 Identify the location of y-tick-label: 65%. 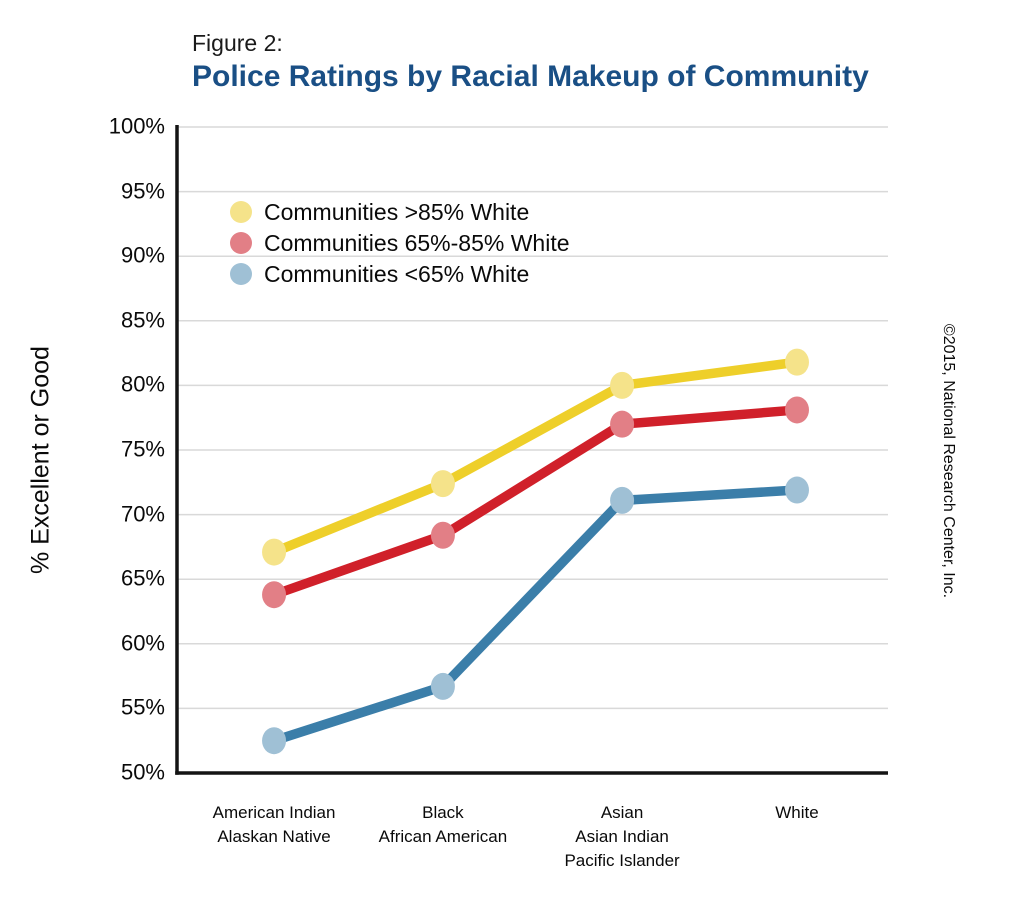
(142, 578).